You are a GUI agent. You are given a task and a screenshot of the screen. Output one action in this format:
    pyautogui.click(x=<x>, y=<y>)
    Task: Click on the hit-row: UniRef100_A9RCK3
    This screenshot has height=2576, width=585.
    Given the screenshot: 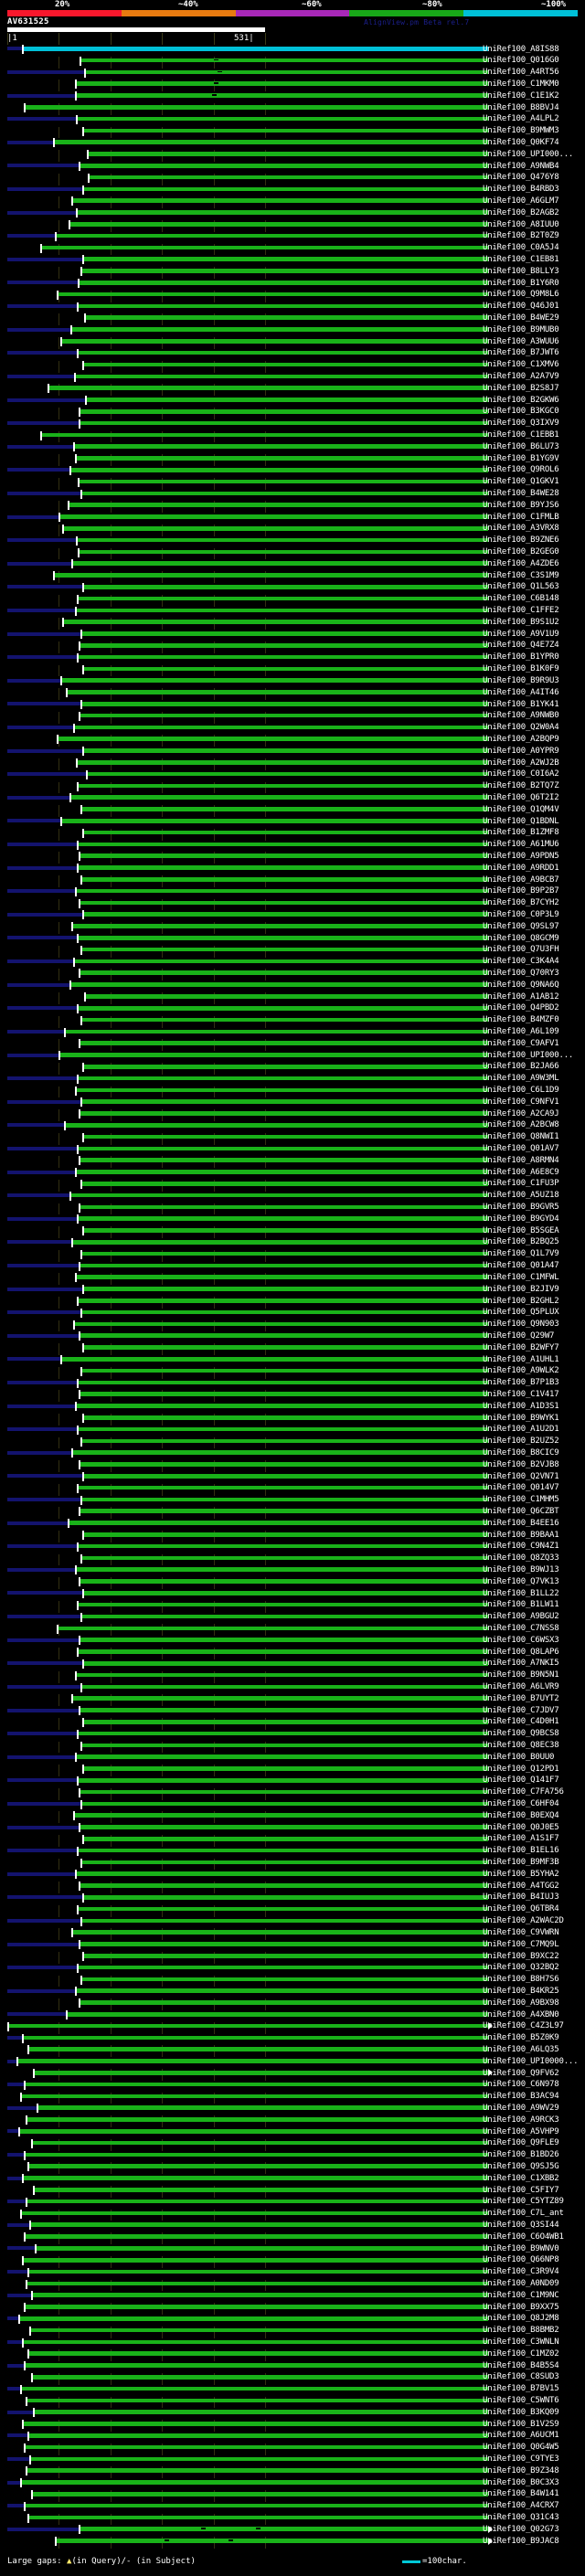 What is the action you would take?
    pyautogui.click(x=293, y=2121)
    